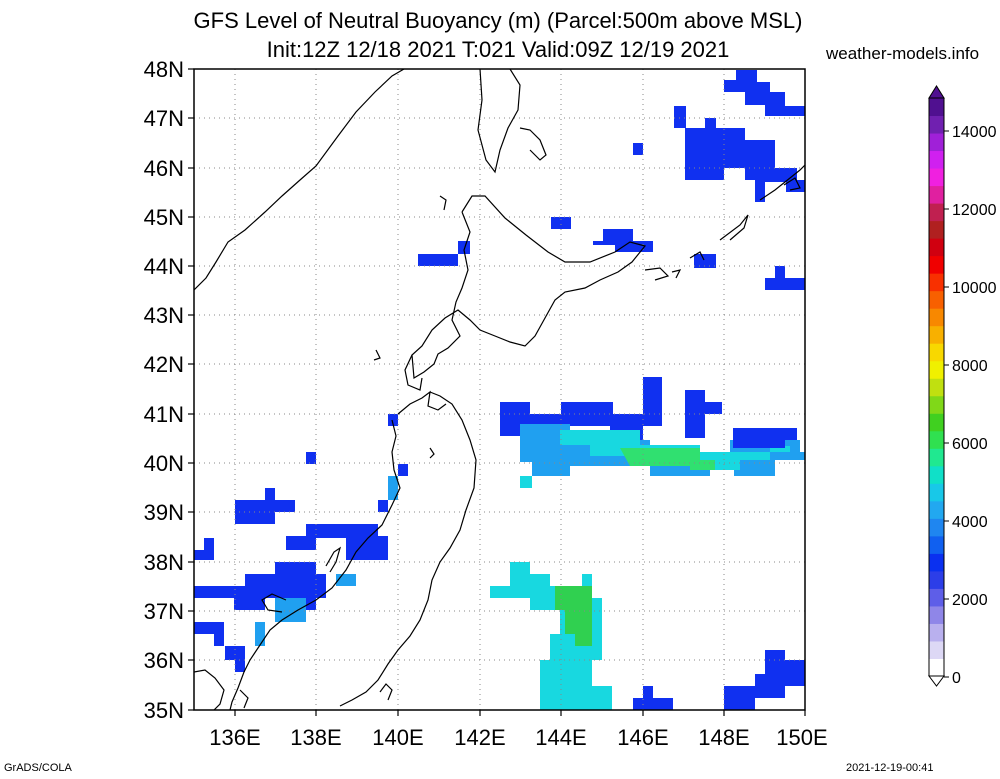  I want to click on lon-label: 150E, so click(801, 737).